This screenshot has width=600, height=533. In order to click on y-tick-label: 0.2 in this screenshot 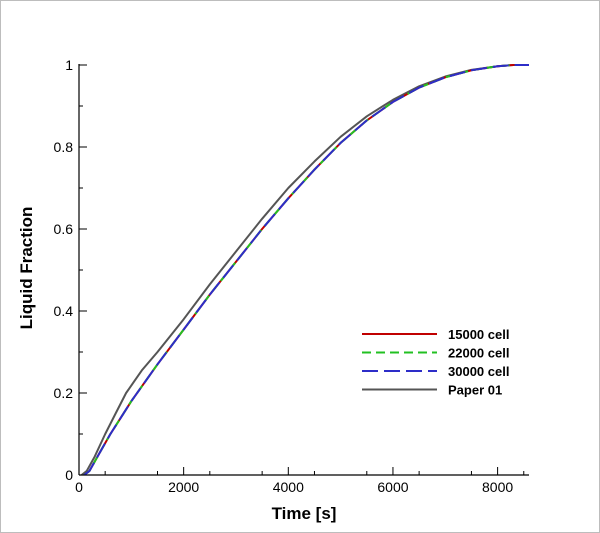, I will do `click(64, 393)`.